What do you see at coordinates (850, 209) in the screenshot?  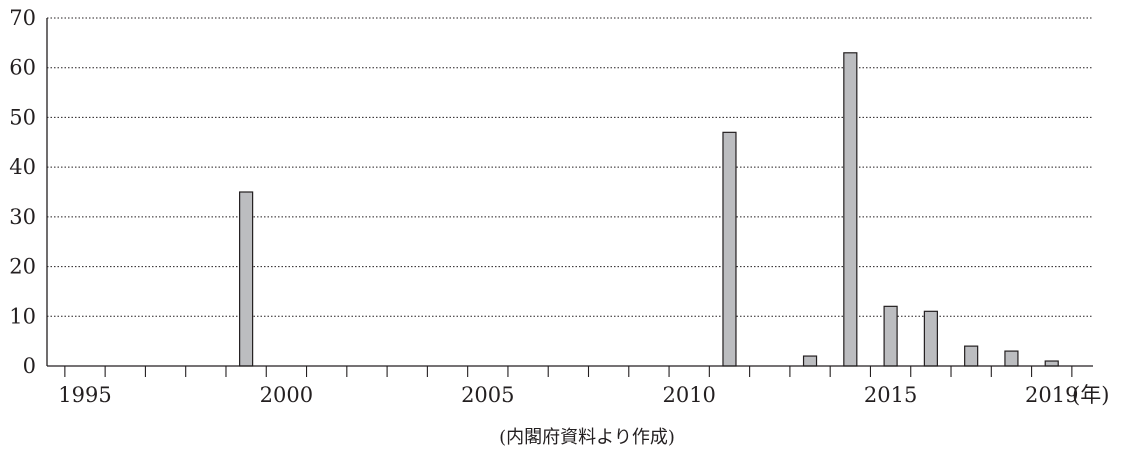 I see `bar-2014` at bounding box center [850, 209].